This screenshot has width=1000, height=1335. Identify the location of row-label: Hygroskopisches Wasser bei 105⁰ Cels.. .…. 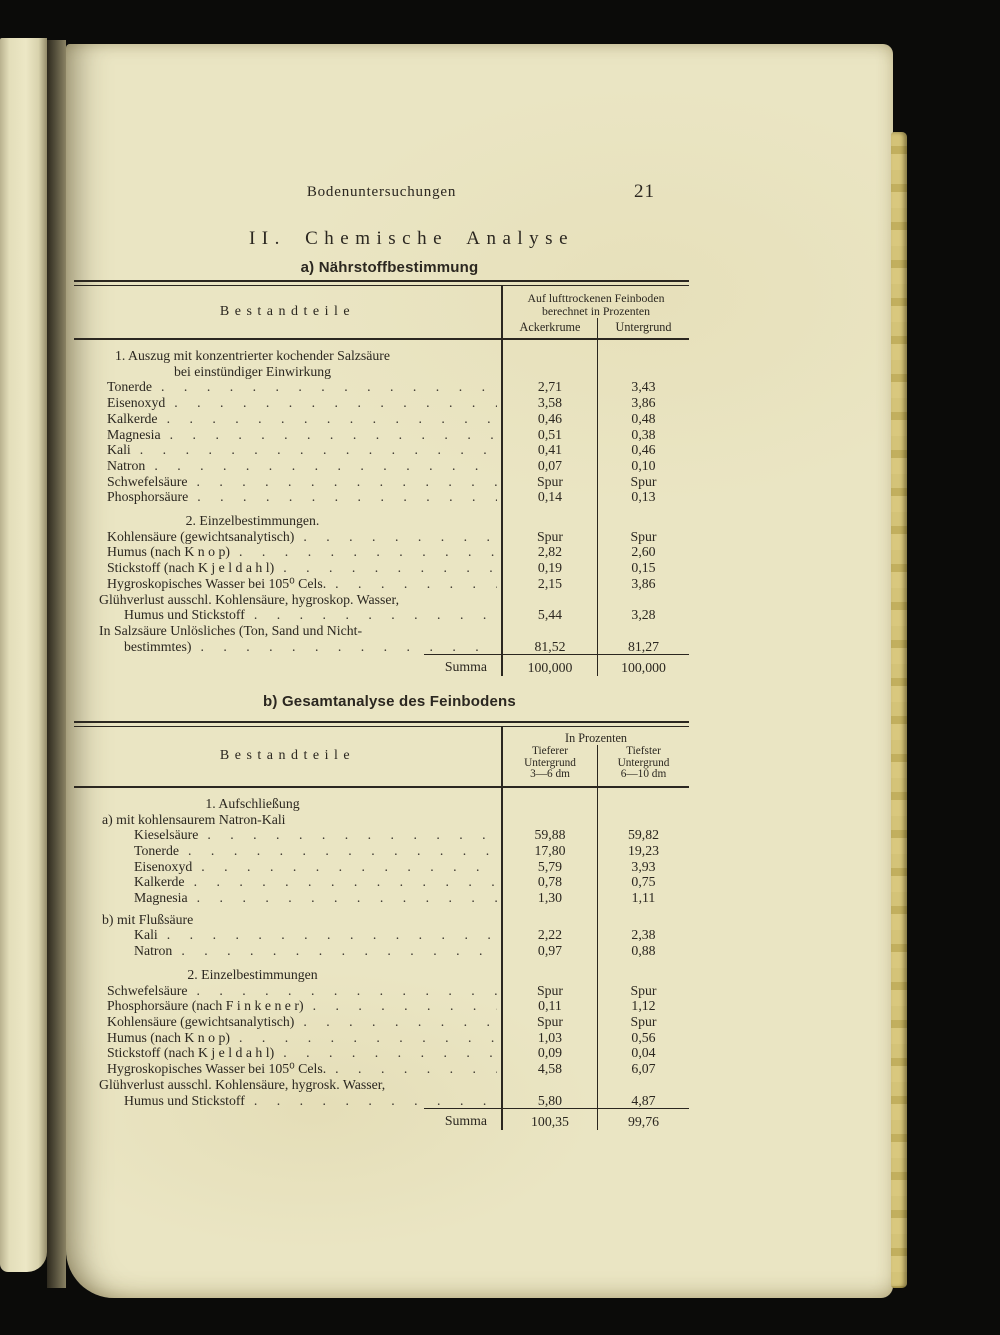
(287, 584).